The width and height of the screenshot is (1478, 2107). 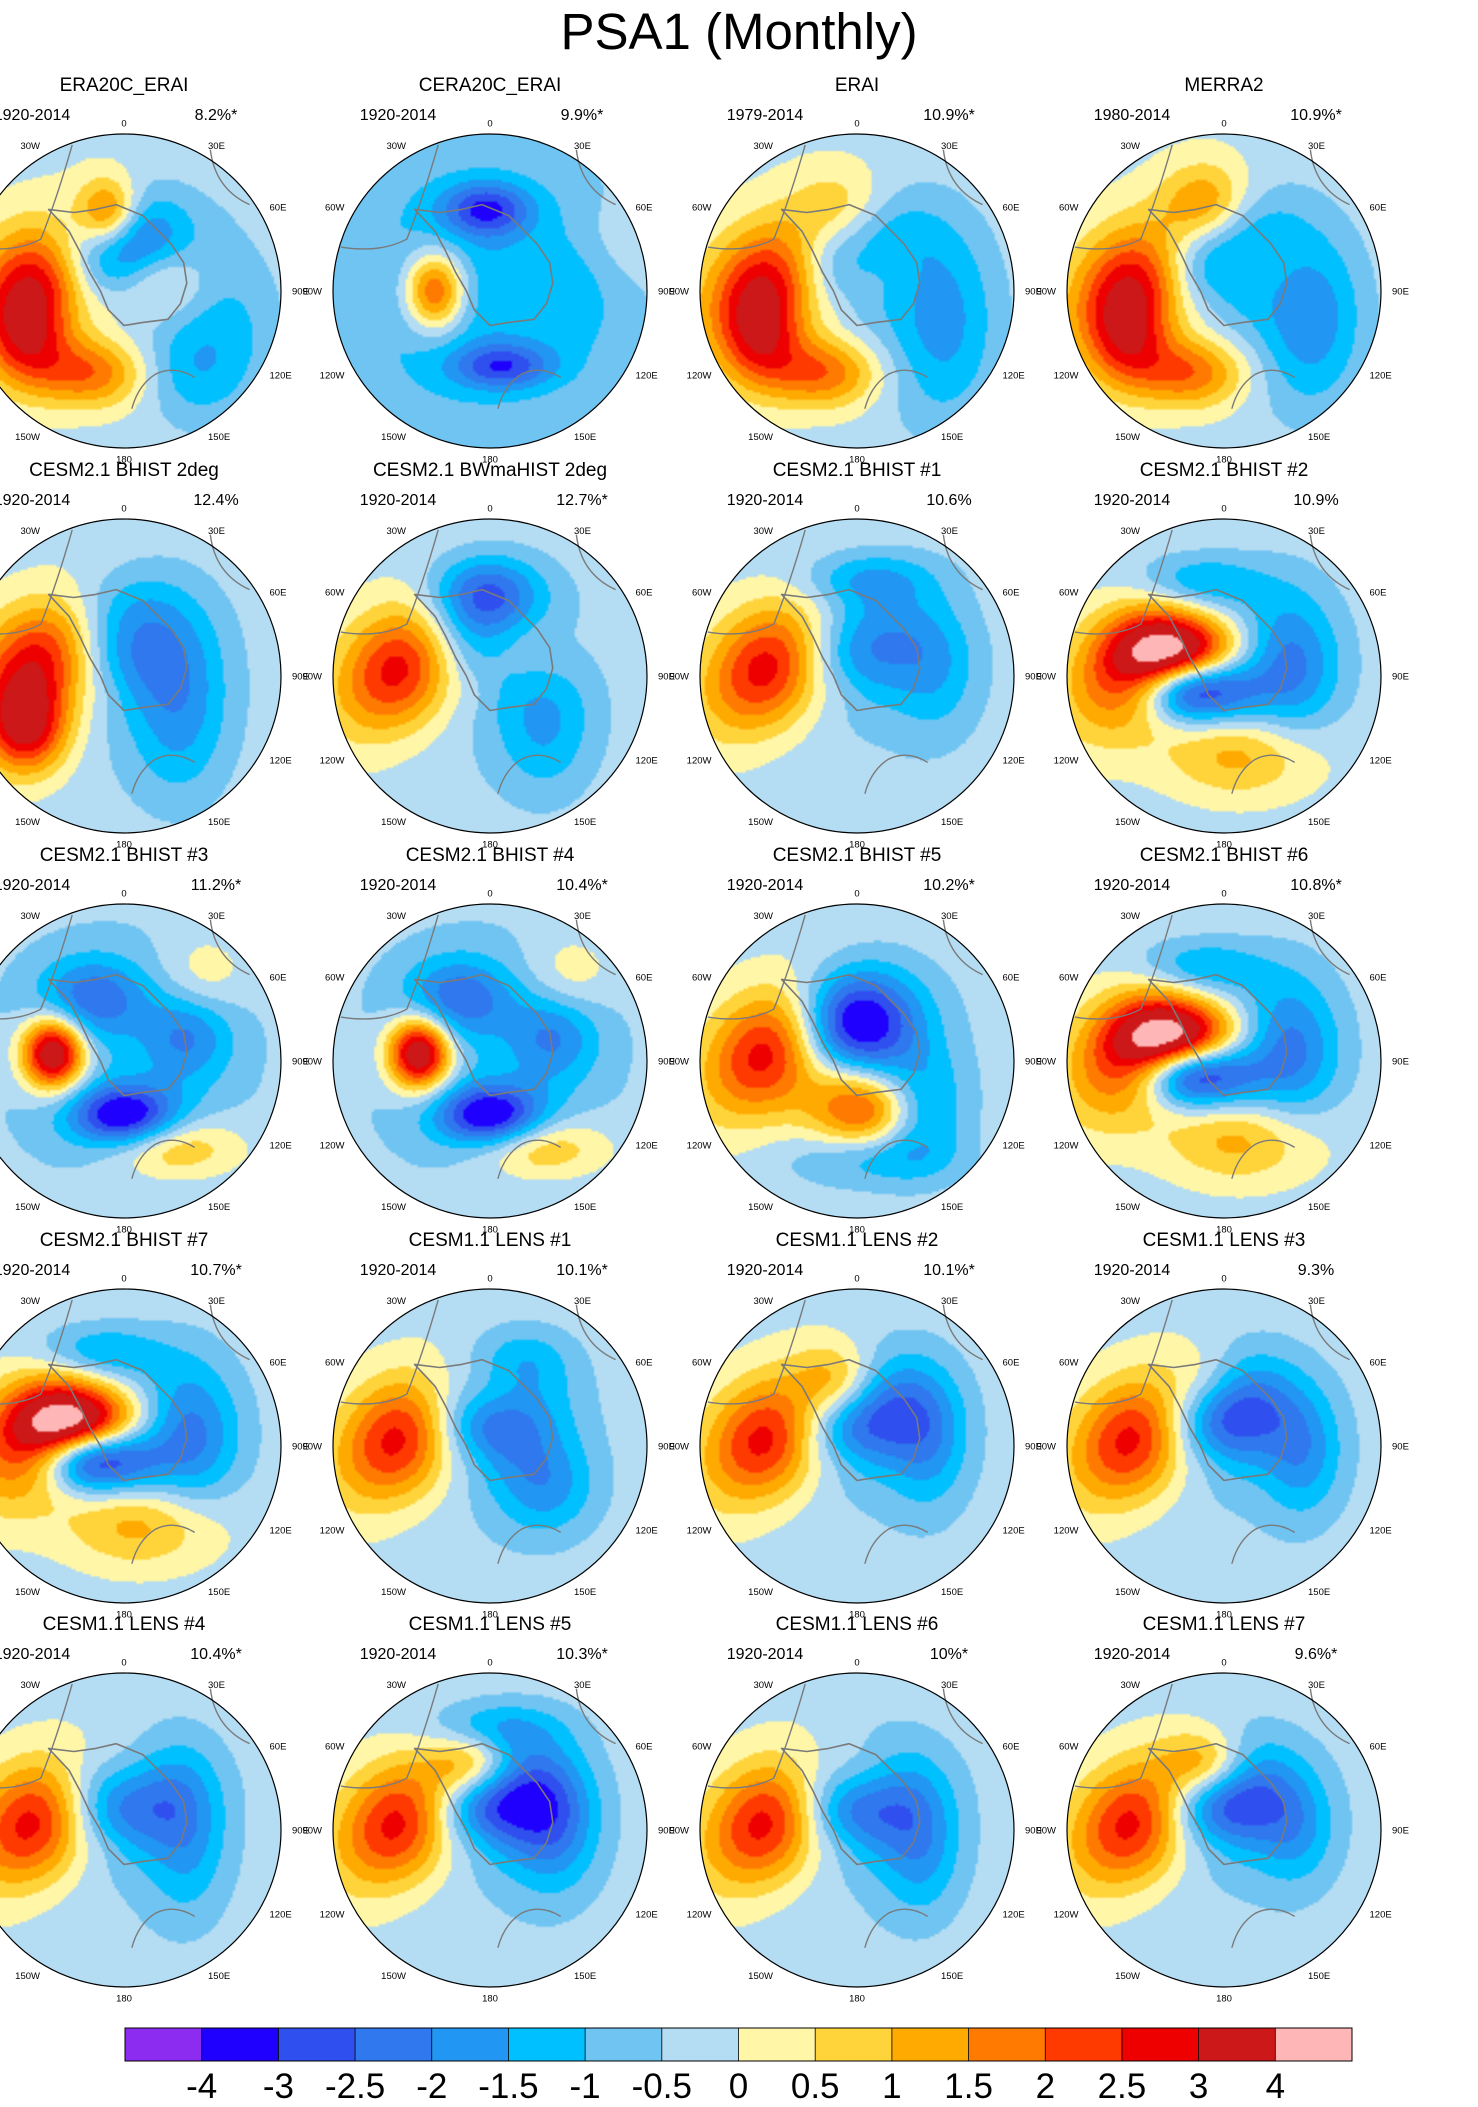 What do you see at coordinates (355, 2086) in the screenshot?
I see `colorbar-tick-label: -2.5` at bounding box center [355, 2086].